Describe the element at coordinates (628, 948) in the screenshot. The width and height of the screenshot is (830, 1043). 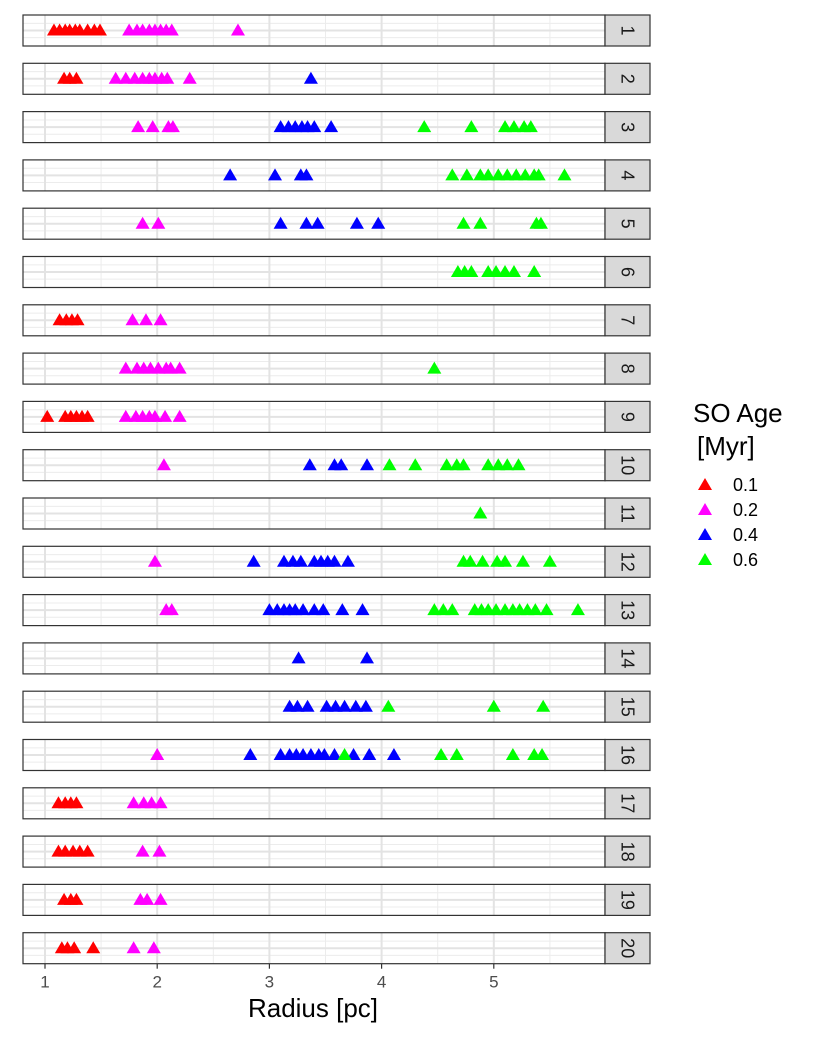
I see `facet-strip-label: 20` at that location.